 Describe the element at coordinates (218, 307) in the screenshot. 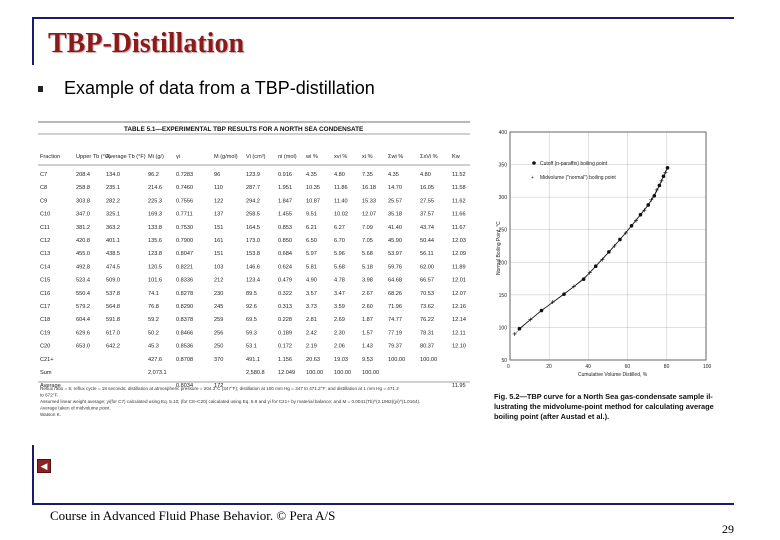

I see `table-cell: 245` at that location.